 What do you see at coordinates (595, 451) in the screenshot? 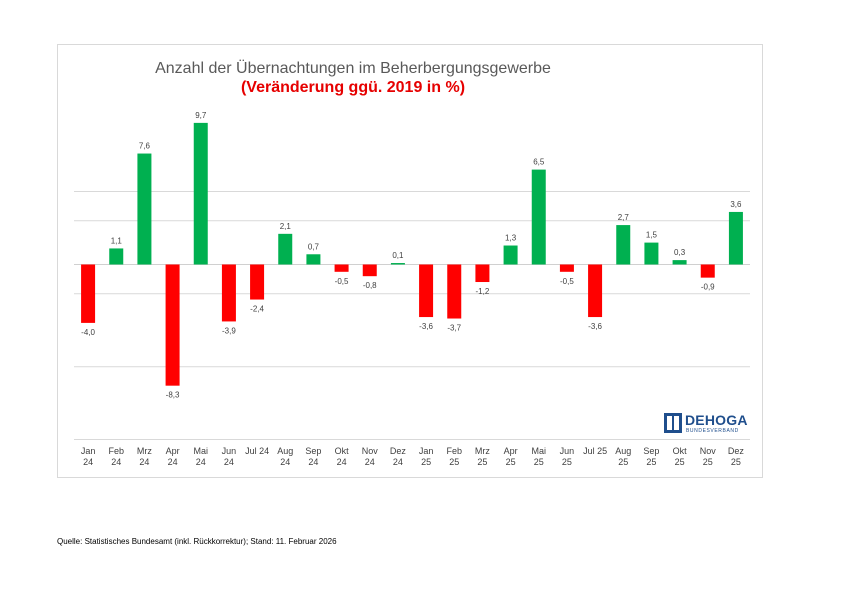
I see `x-tick-label: Jul 25` at bounding box center [595, 451].